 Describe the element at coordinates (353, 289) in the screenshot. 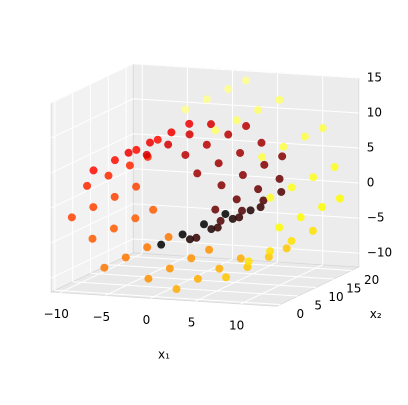

I see `y-tick-label: 15` at that location.